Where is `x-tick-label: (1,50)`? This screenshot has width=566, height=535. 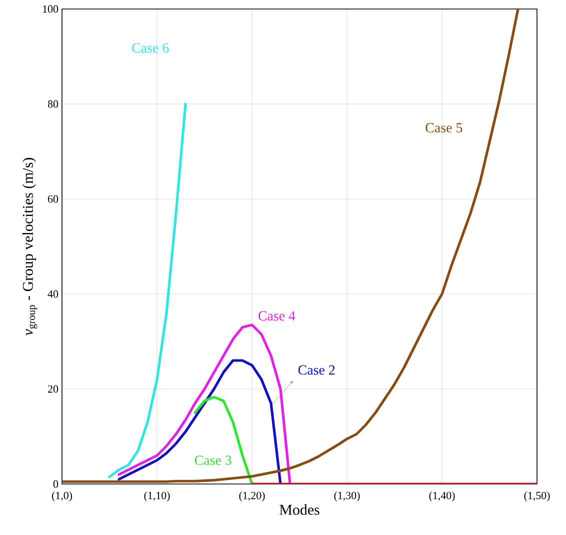
x-tick-label: (1,50) is located at coordinates (537, 497).